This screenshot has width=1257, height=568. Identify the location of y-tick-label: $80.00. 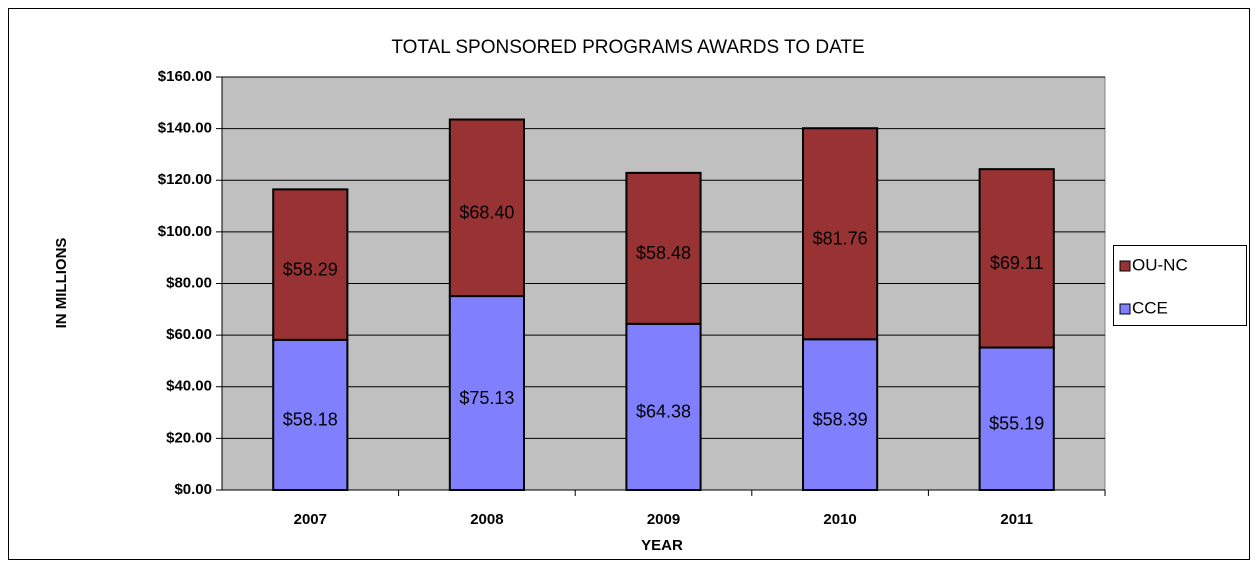
(189, 282).